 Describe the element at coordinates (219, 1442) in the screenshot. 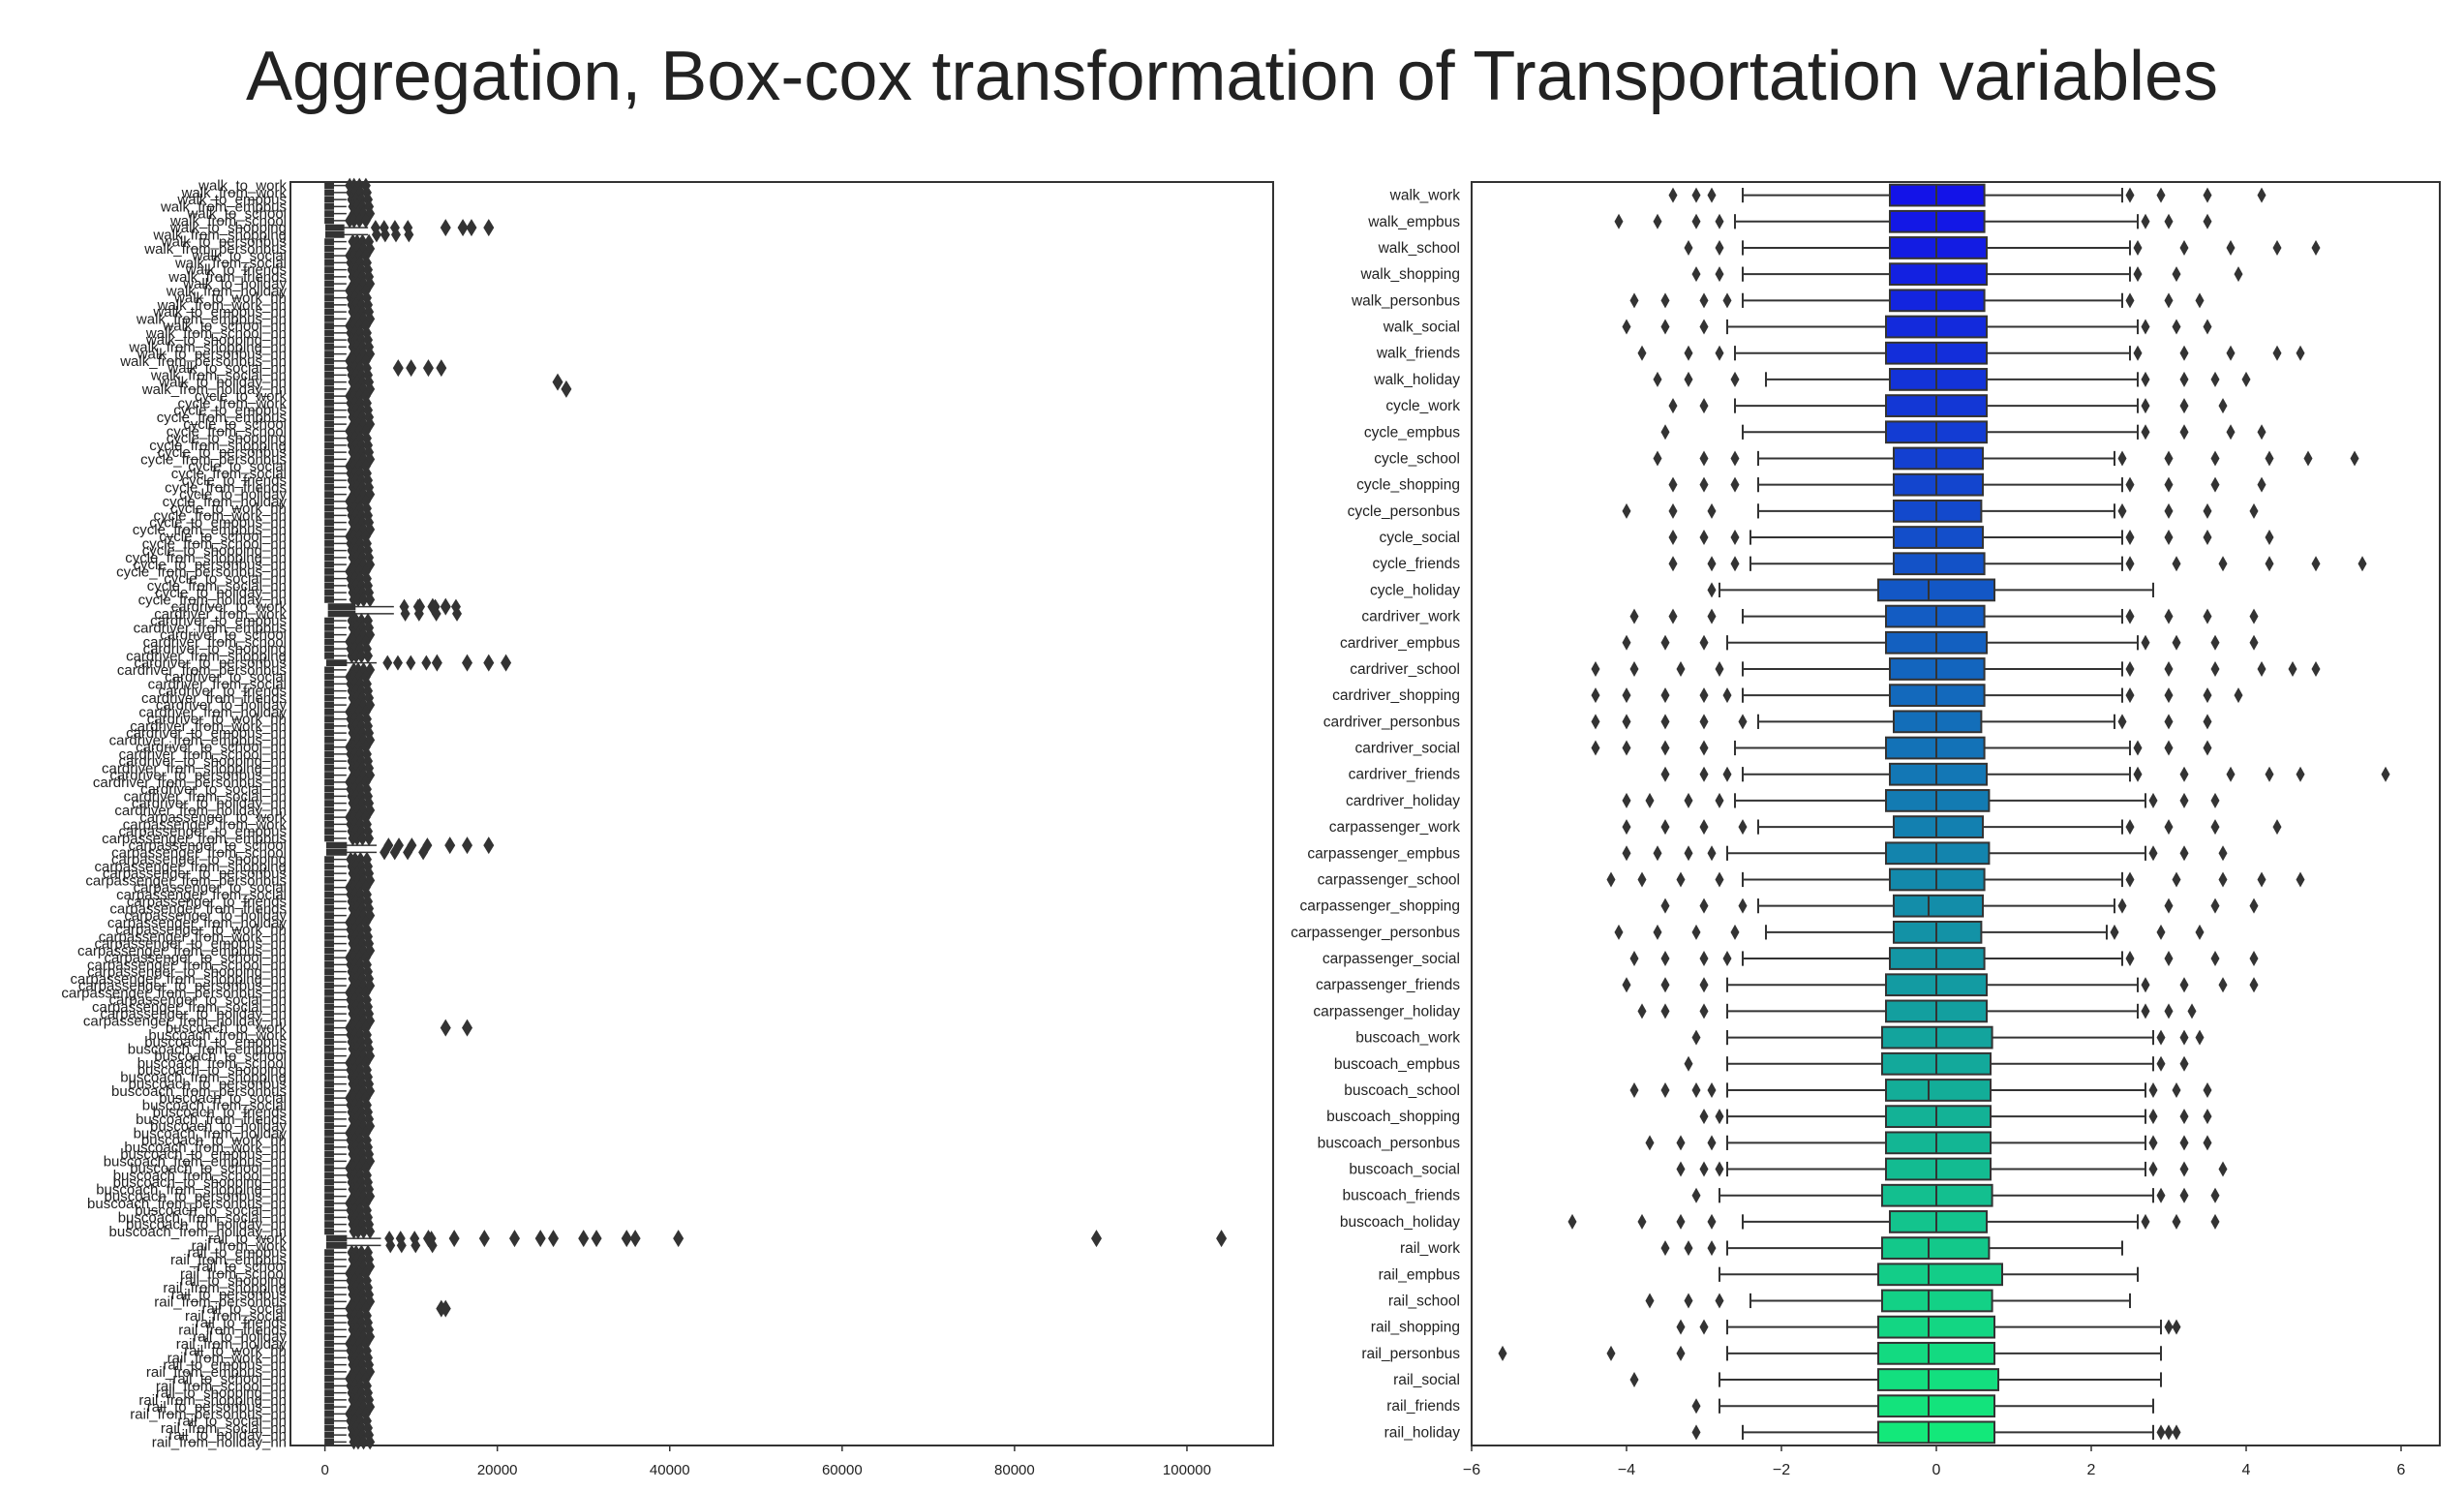

I see `left-y-tick-label: rail_from_holiday_hh` at that location.